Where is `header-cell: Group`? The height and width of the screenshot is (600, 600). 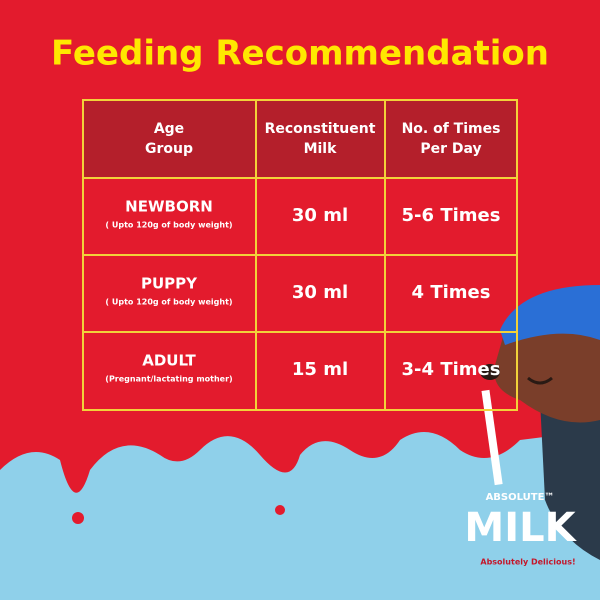
header-cell: Group is located at coordinates (169, 149).